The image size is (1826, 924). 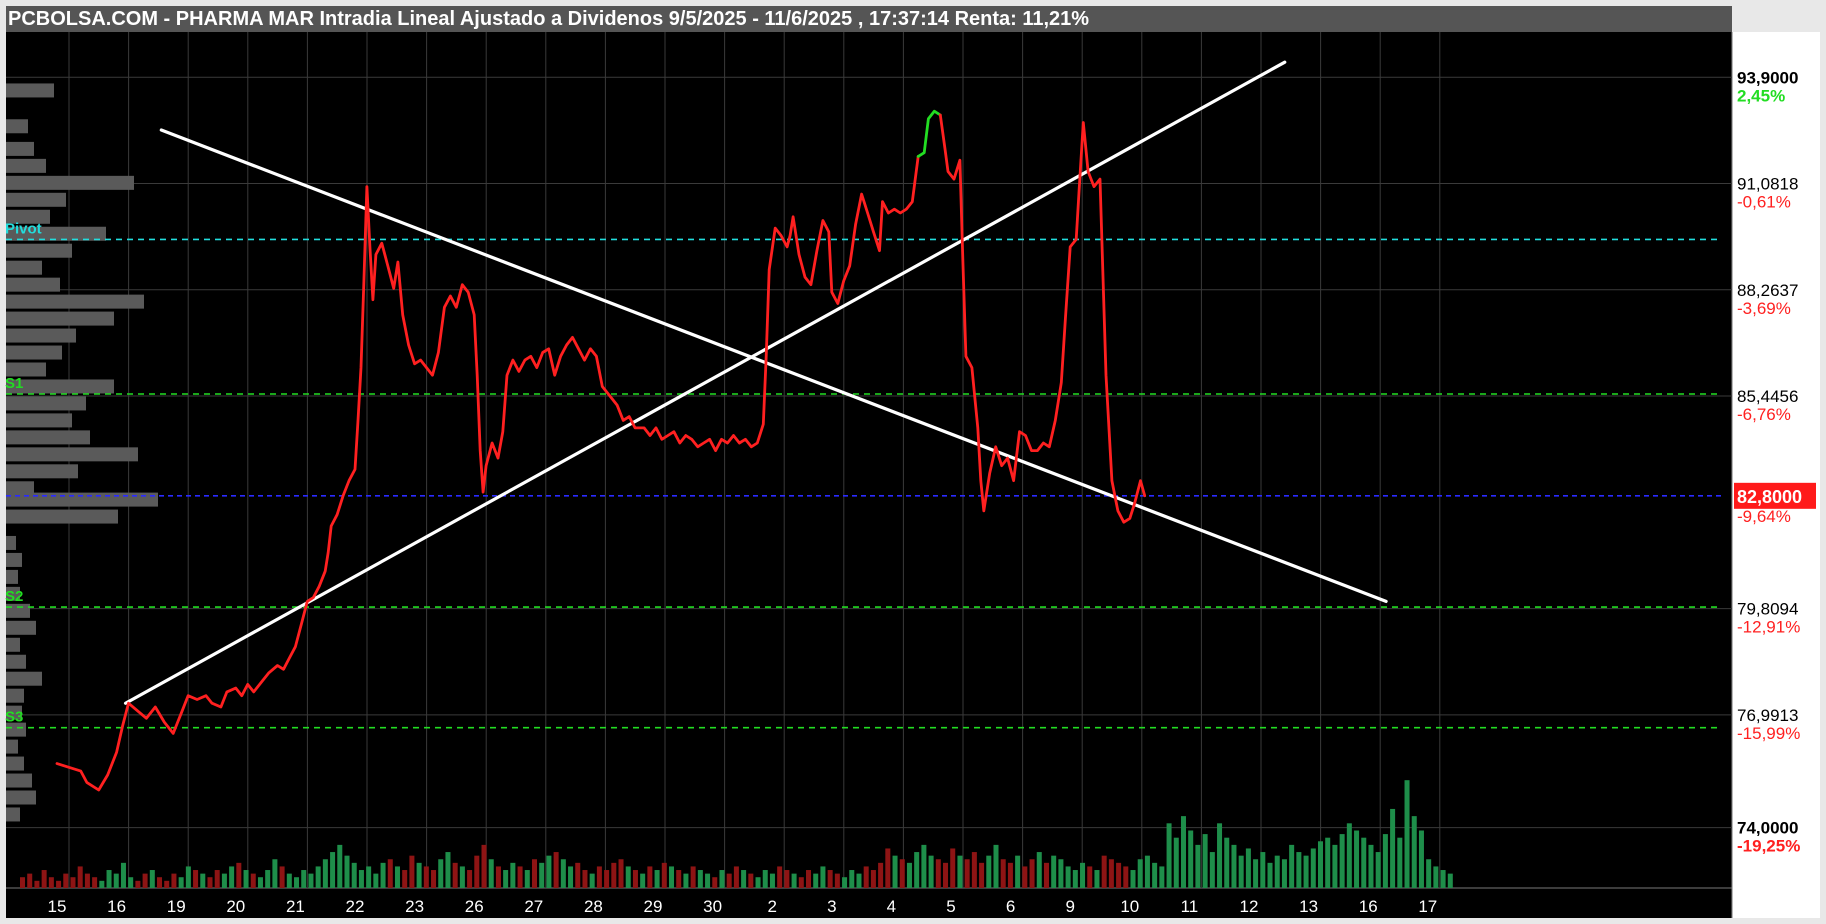 I want to click on level-label-s3: S3, so click(x=14, y=717).